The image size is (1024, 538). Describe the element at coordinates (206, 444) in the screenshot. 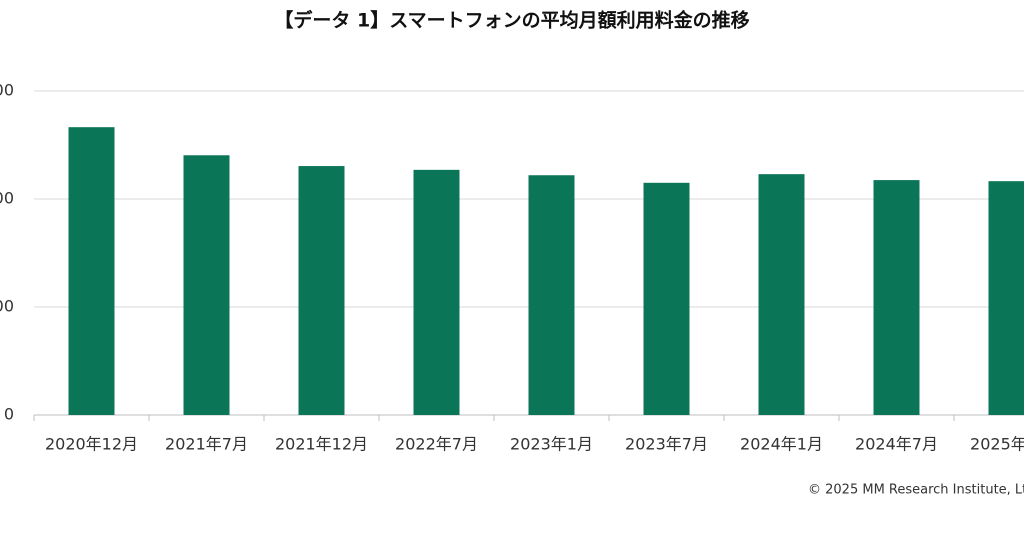

I see `x-tick-label: 2021年7月` at that location.